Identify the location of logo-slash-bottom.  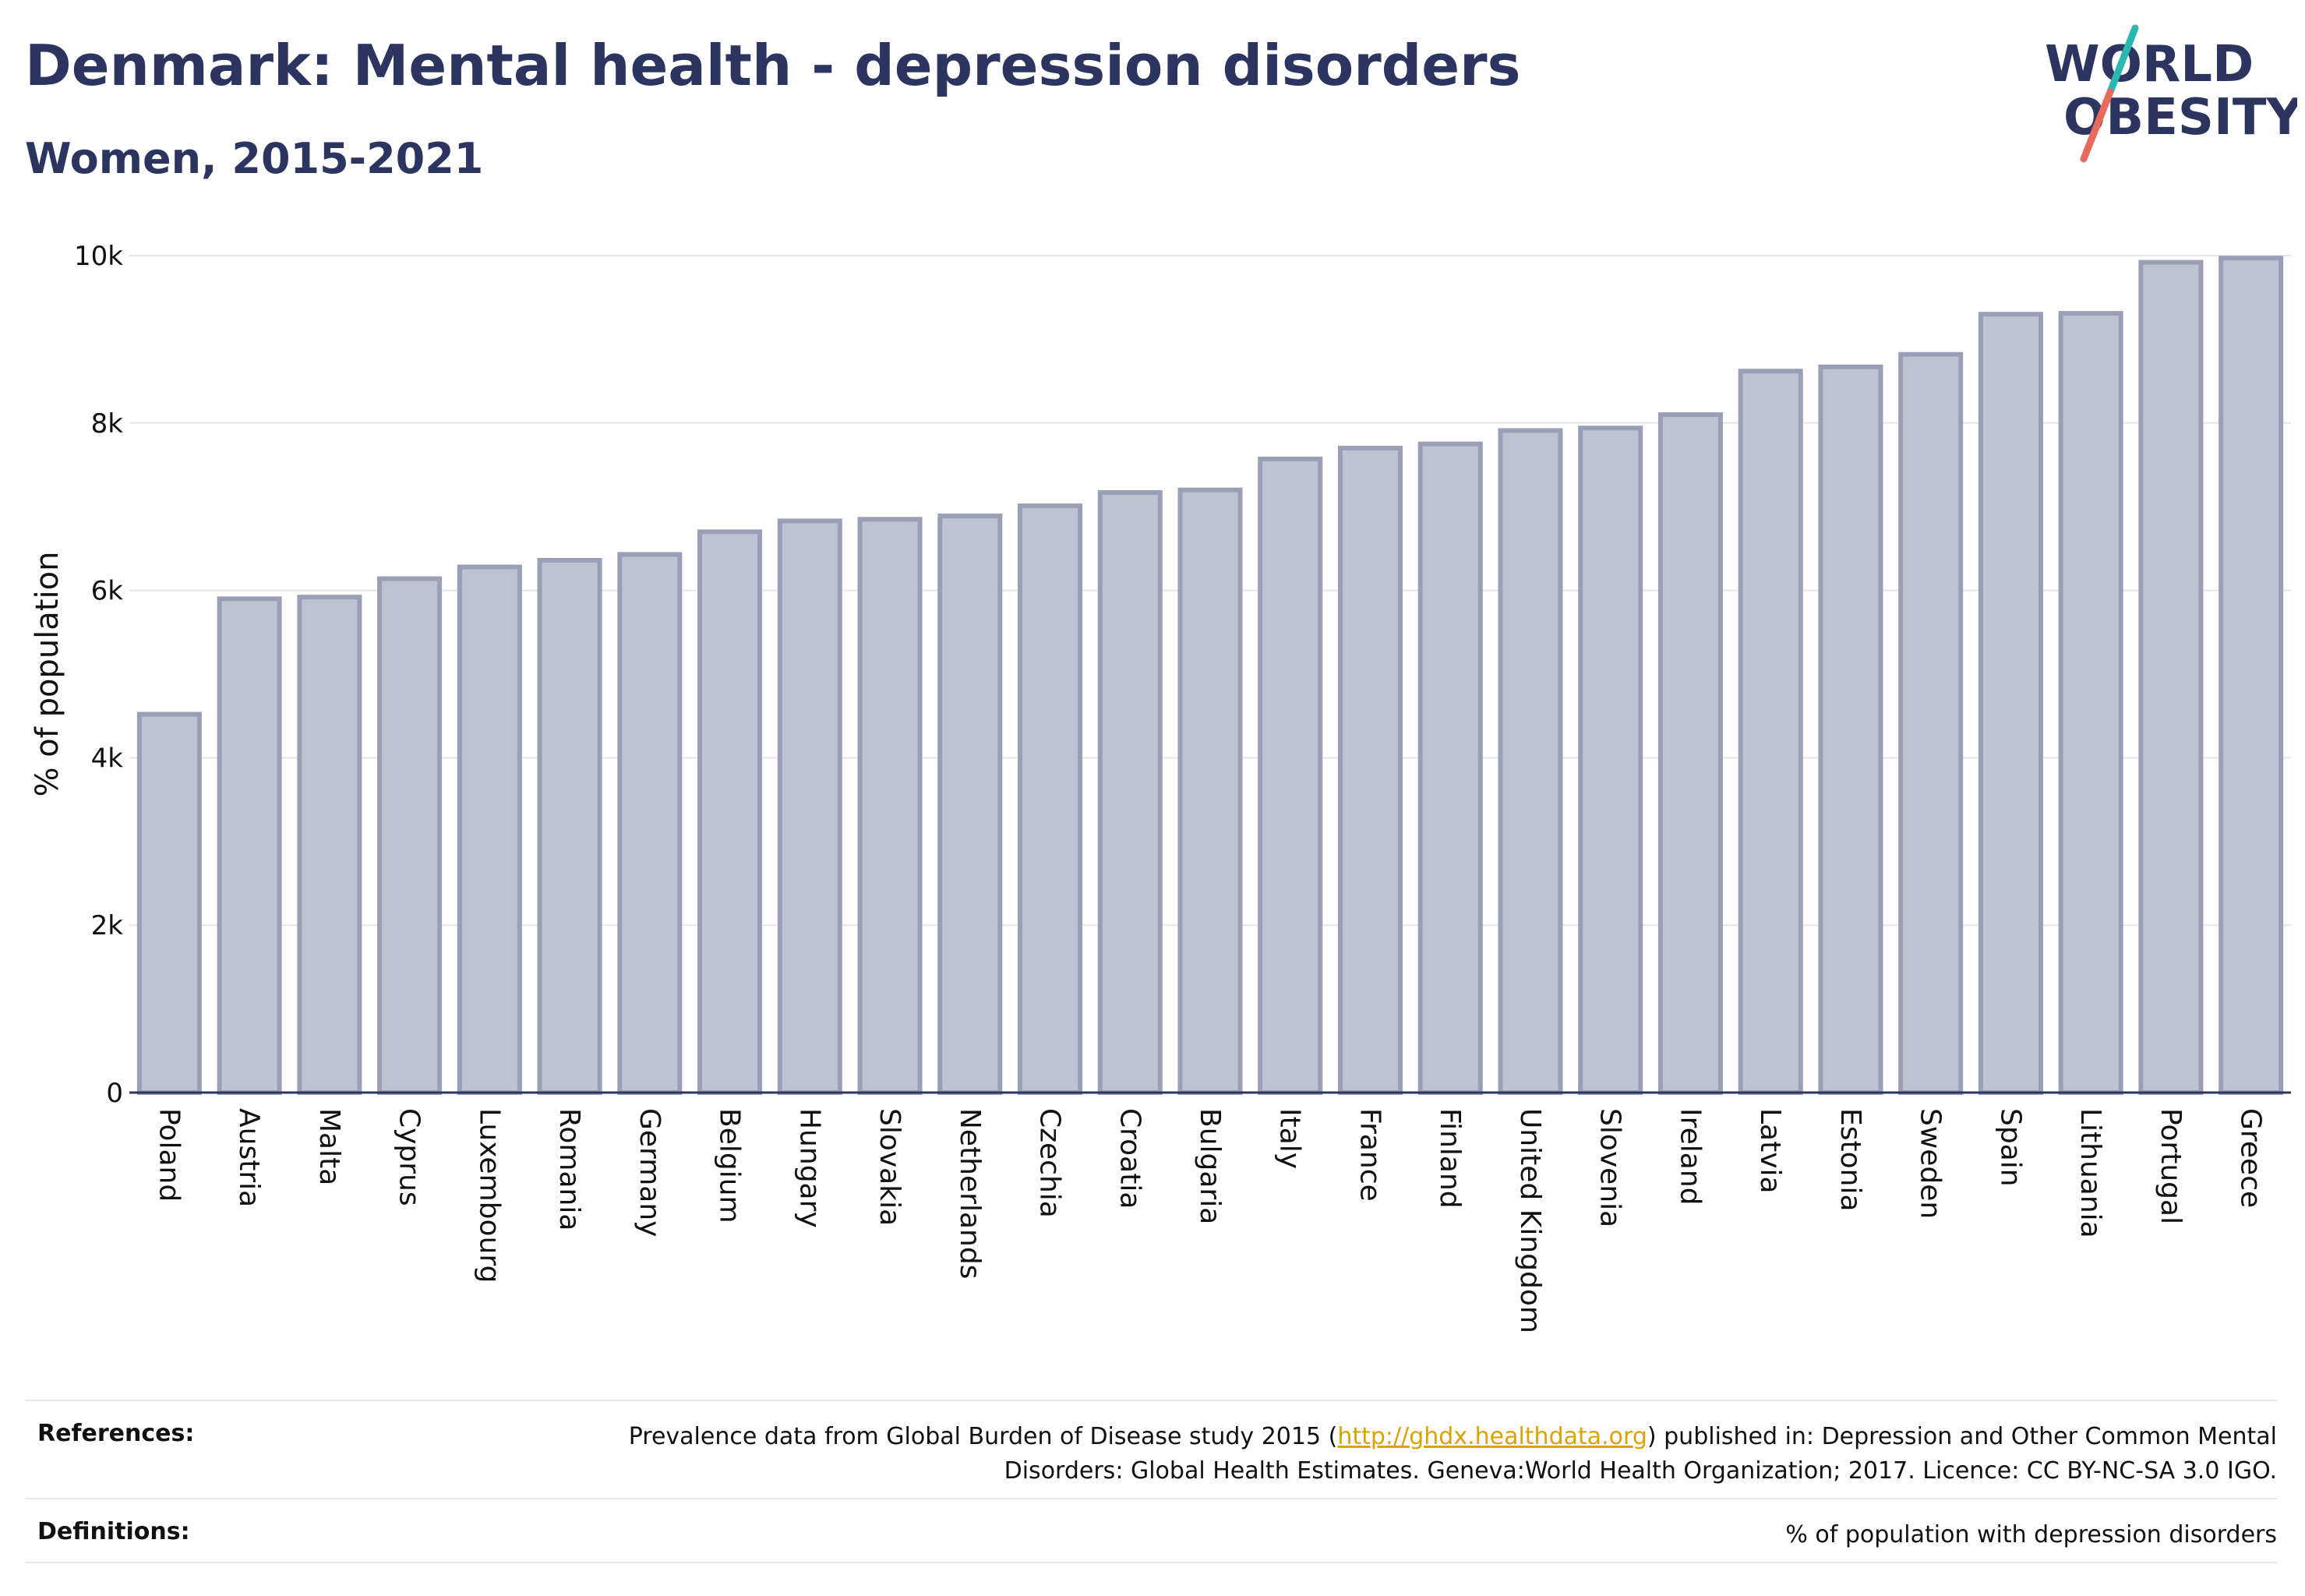
(2097, 125).